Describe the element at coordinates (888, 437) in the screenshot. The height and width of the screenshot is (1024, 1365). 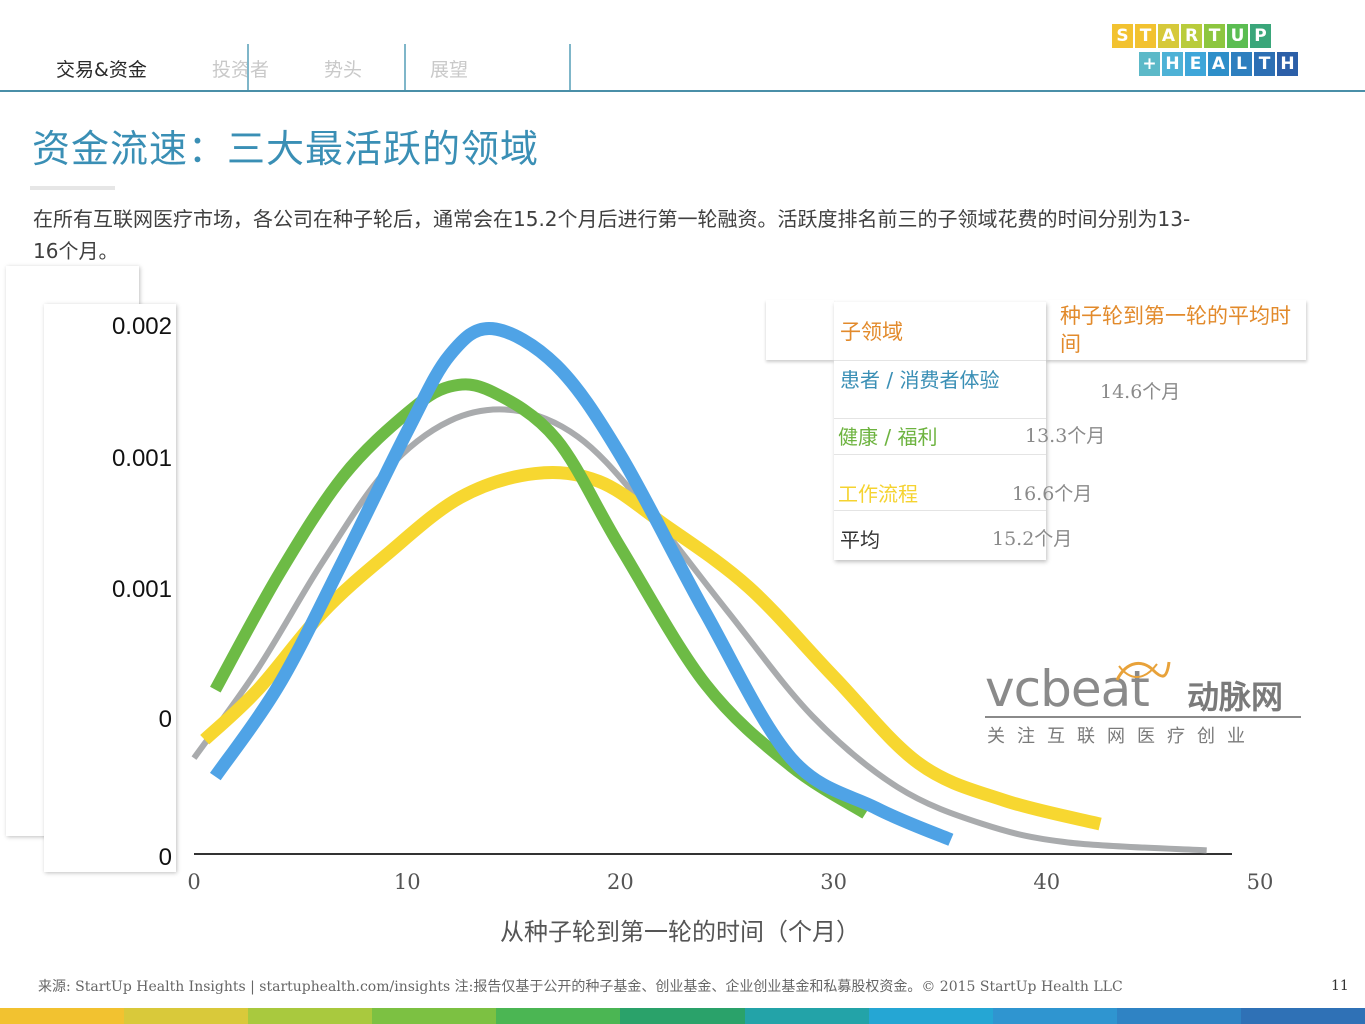
I see `legend-row-label: 健康 / 福利` at that location.